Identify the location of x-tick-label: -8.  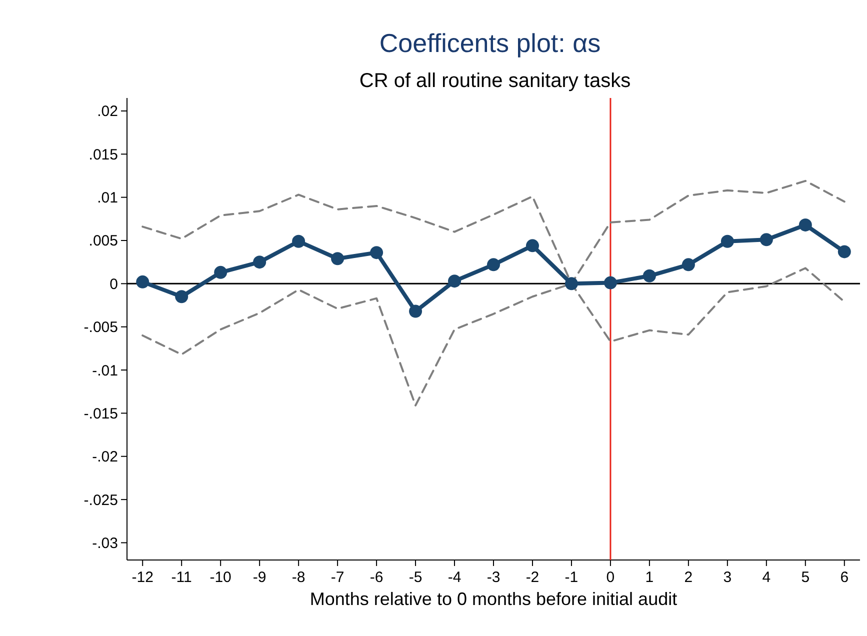
(299, 577).